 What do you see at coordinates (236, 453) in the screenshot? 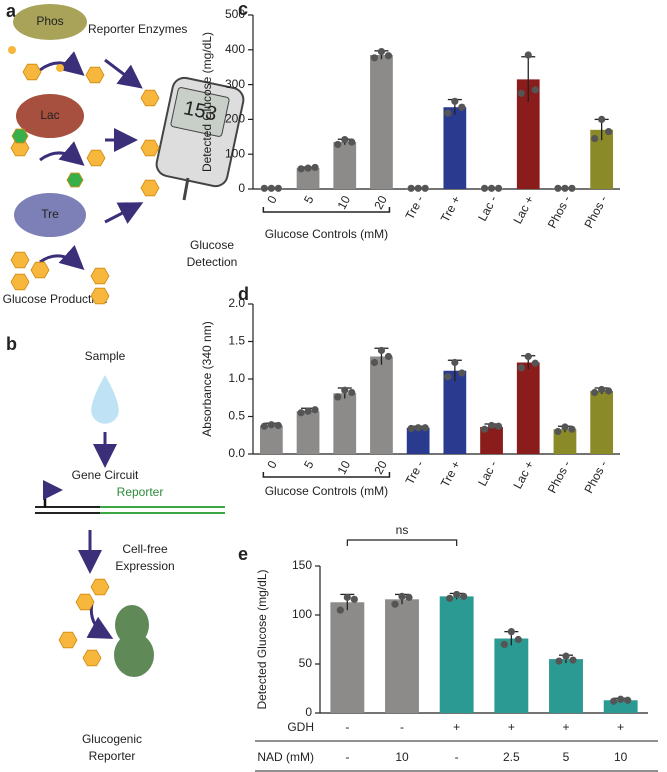
I see `y-tick-label: 0.0` at bounding box center [236, 453].